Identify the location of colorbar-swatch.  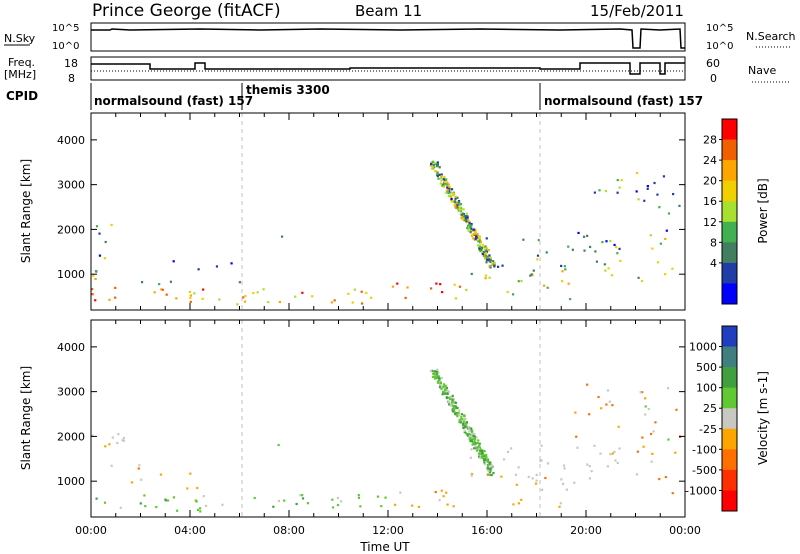
(729, 253).